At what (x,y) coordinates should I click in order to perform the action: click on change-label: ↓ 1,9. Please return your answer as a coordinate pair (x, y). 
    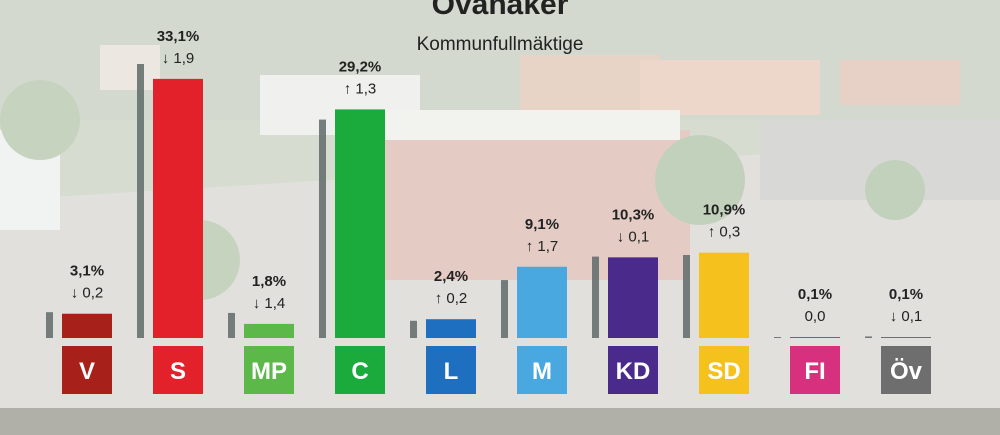
    Looking at the image, I should click on (178, 58).